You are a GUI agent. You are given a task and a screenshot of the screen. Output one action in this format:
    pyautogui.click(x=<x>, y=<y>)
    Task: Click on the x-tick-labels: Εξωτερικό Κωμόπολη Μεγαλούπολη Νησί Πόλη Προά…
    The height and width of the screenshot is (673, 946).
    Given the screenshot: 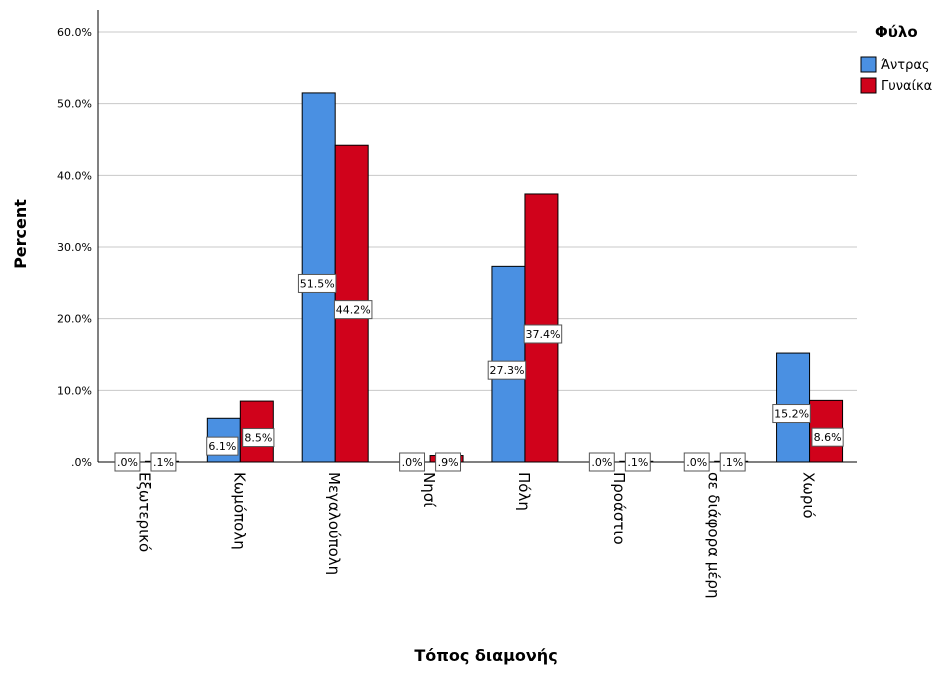 What is the action you would take?
    pyautogui.click(x=476, y=535)
    